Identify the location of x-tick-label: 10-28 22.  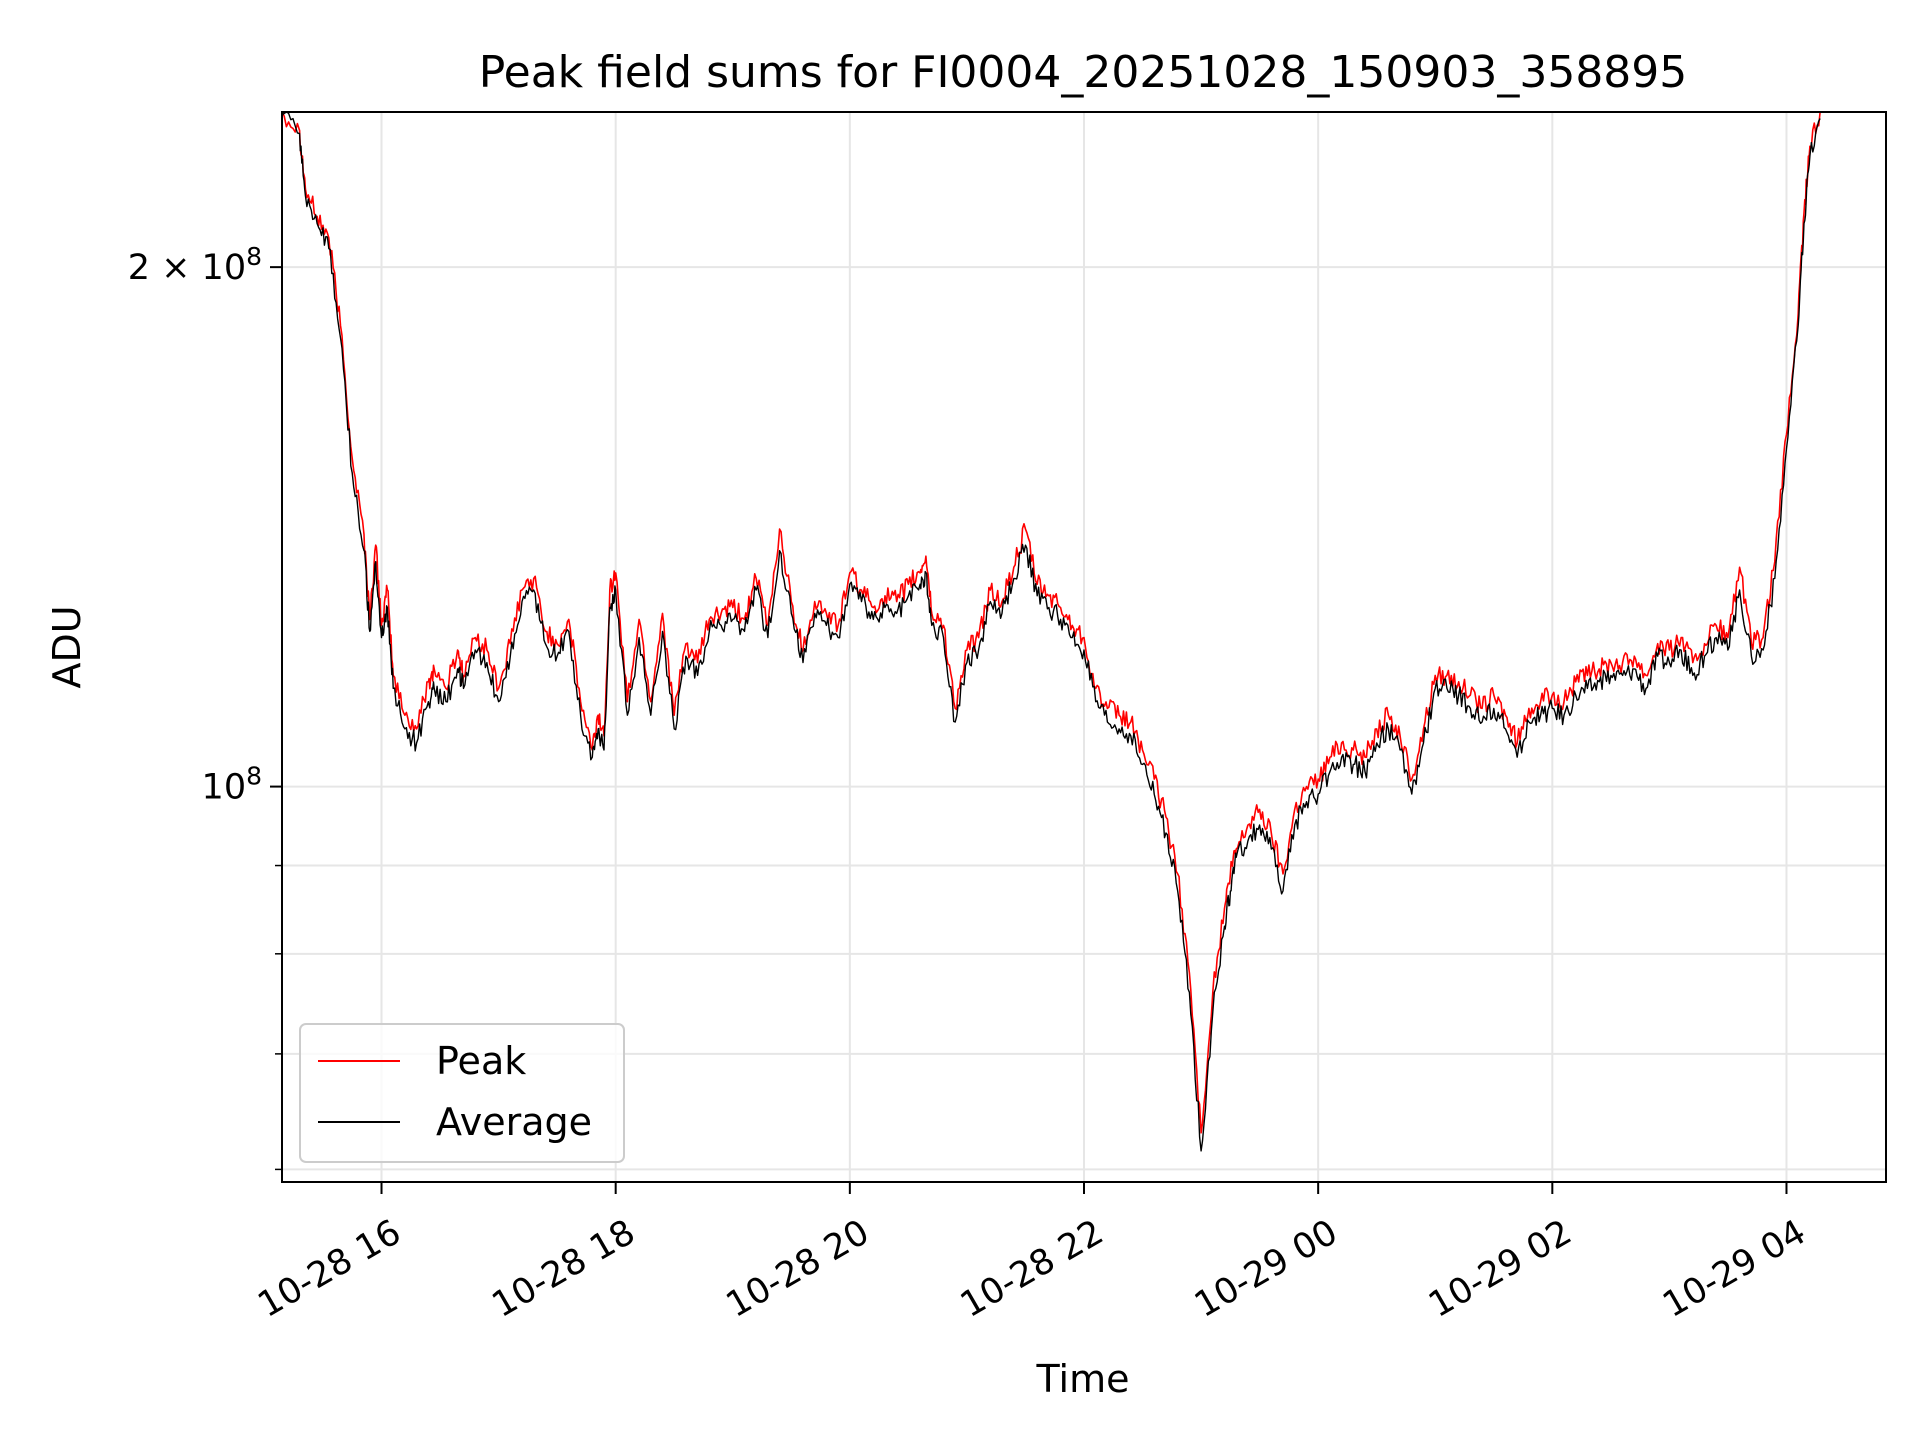
(1032, 1268).